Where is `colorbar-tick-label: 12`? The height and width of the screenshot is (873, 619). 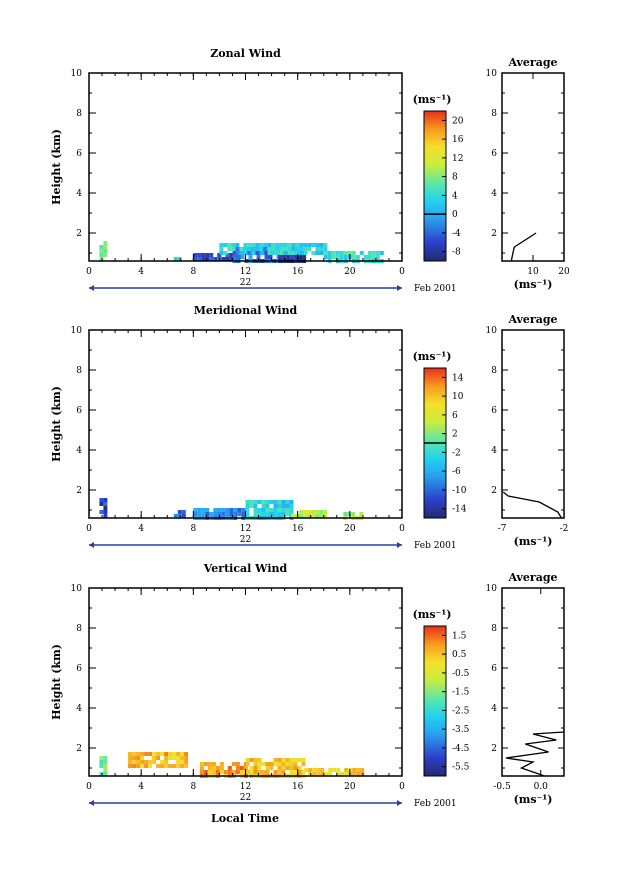 colorbar-tick-label: 12 is located at coordinates (457, 159).